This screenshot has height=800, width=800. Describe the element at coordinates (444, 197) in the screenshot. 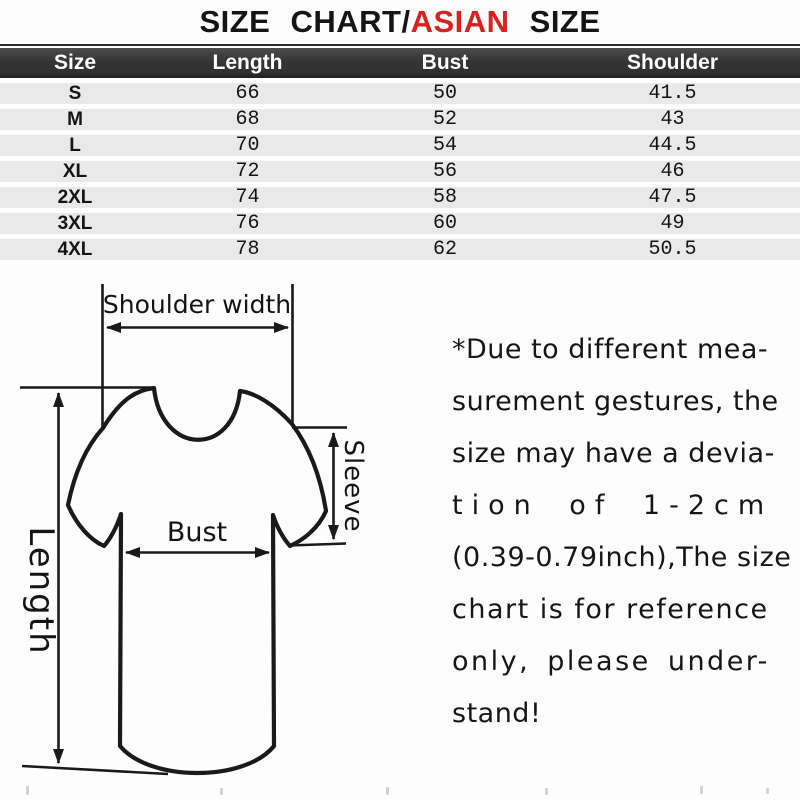

I see `measurement-cell: 58` at that location.